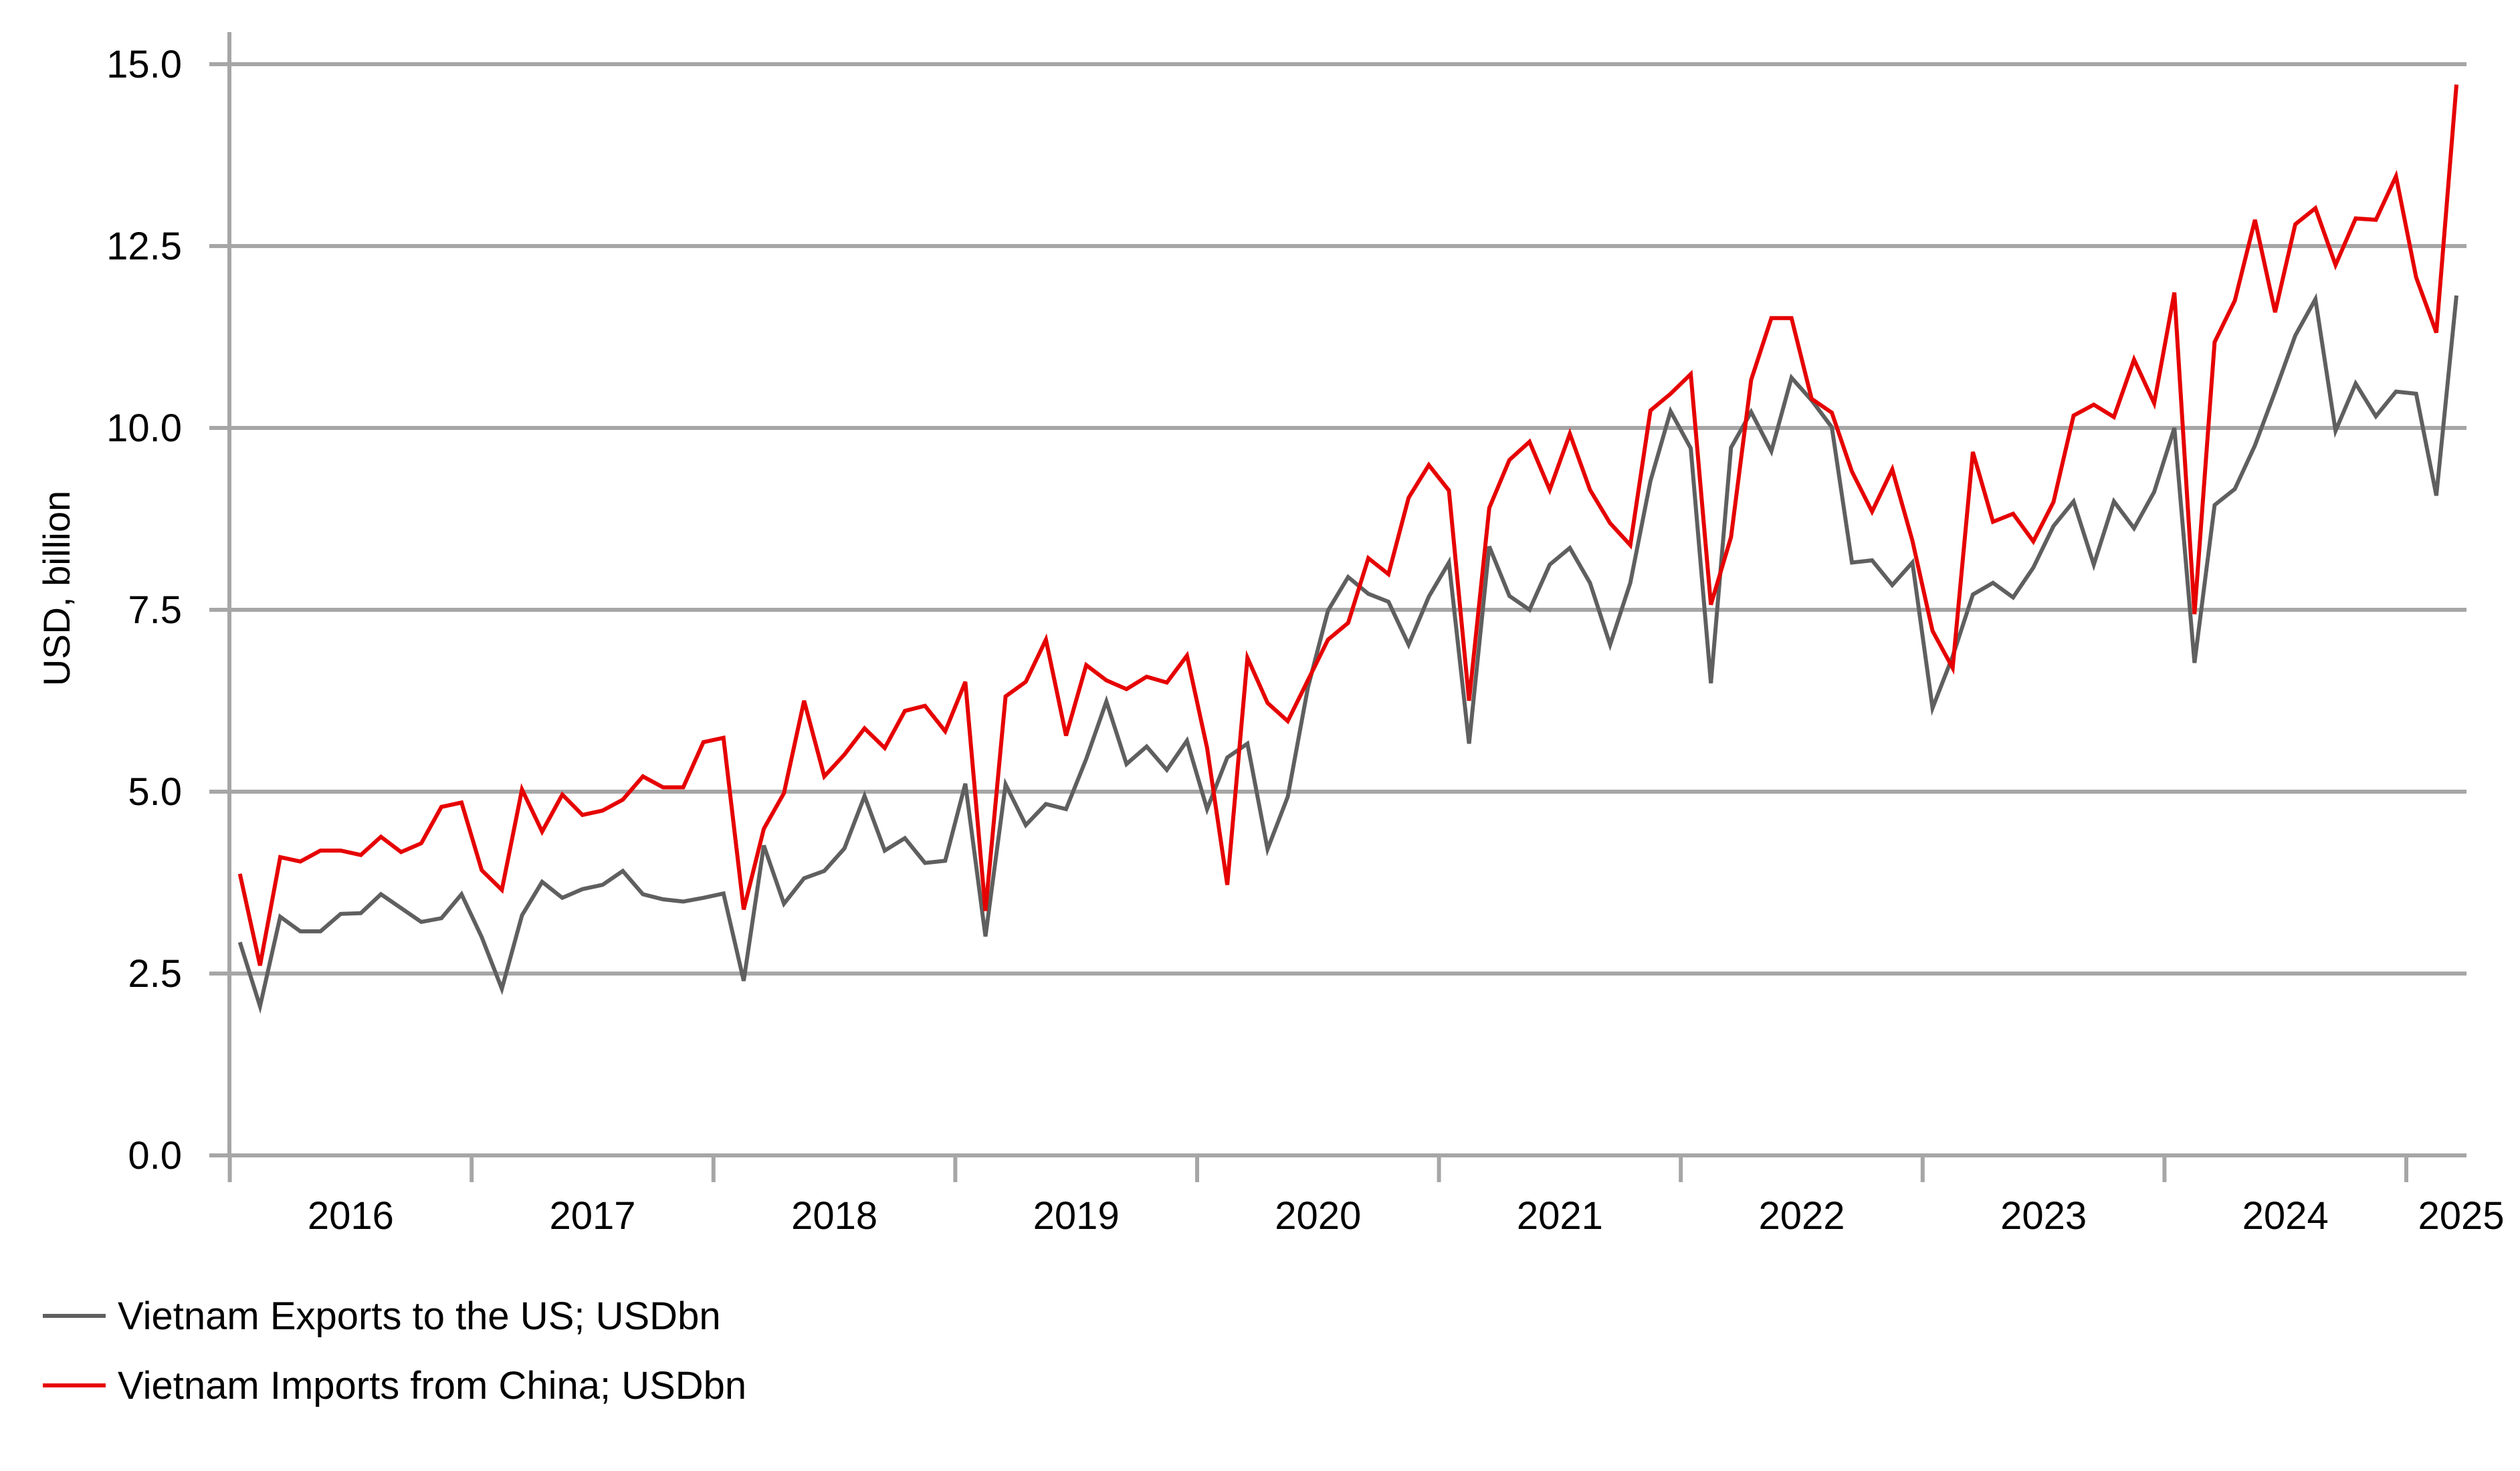 The width and height of the screenshot is (2520, 1471). I want to click on y-tick-label: 12.5, so click(144, 246).